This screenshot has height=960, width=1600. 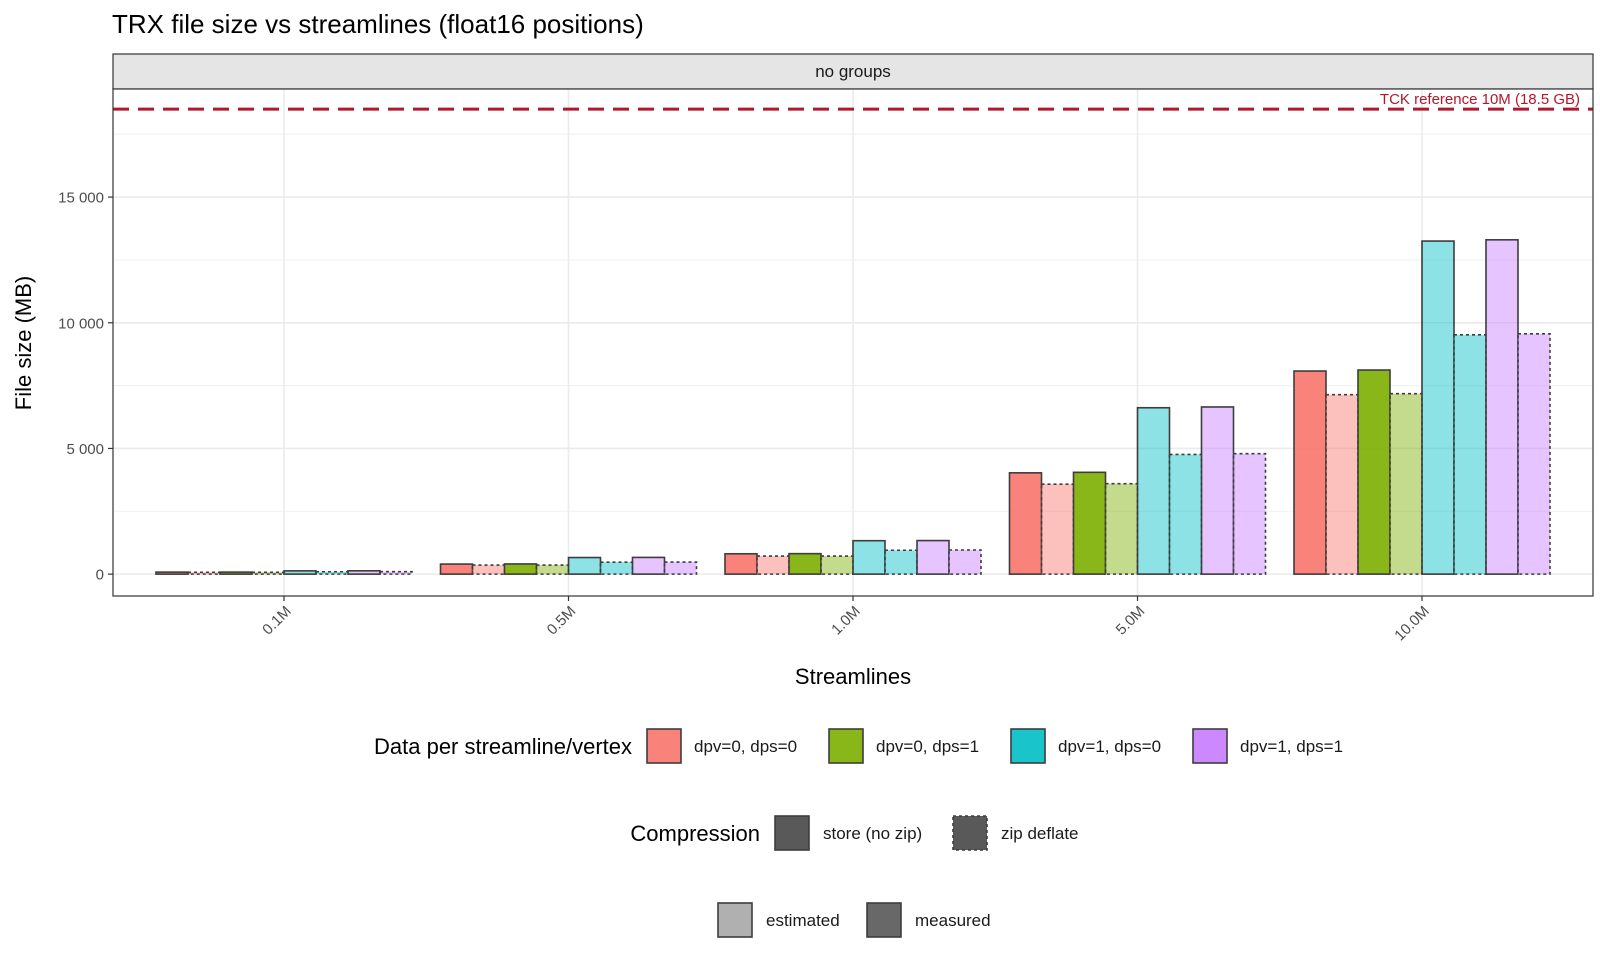 What do you see at coordinates (85, 449) in the screenshot?
I see `y-tick-label: 5 000` at bounding box center [85, 449].